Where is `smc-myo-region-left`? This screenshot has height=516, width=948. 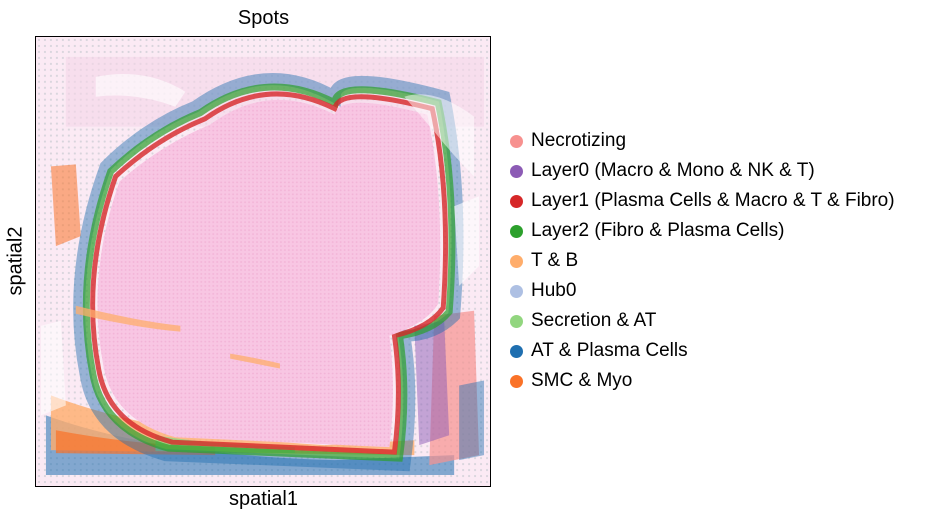 smc-myo-region-left is located at coordinates (65, 205).